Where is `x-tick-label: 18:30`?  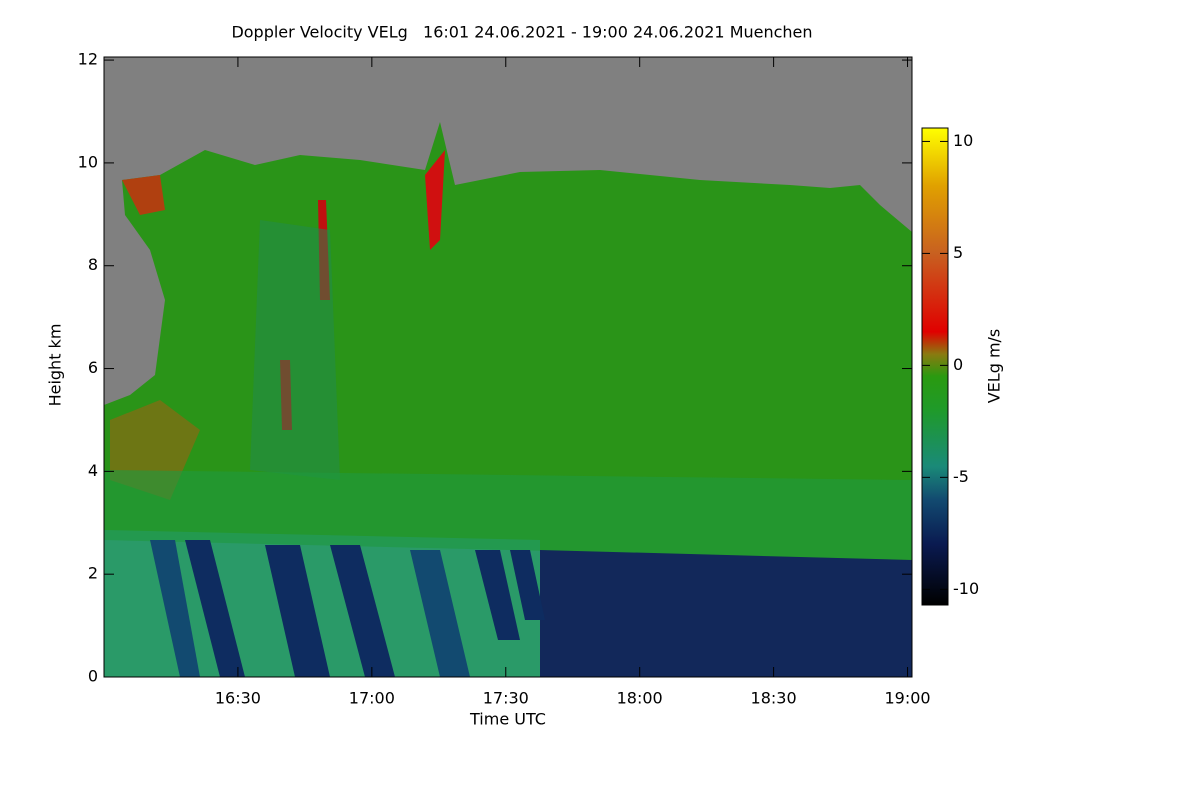 x-tick-label: 18:30 is located at coordinates (774, 698).